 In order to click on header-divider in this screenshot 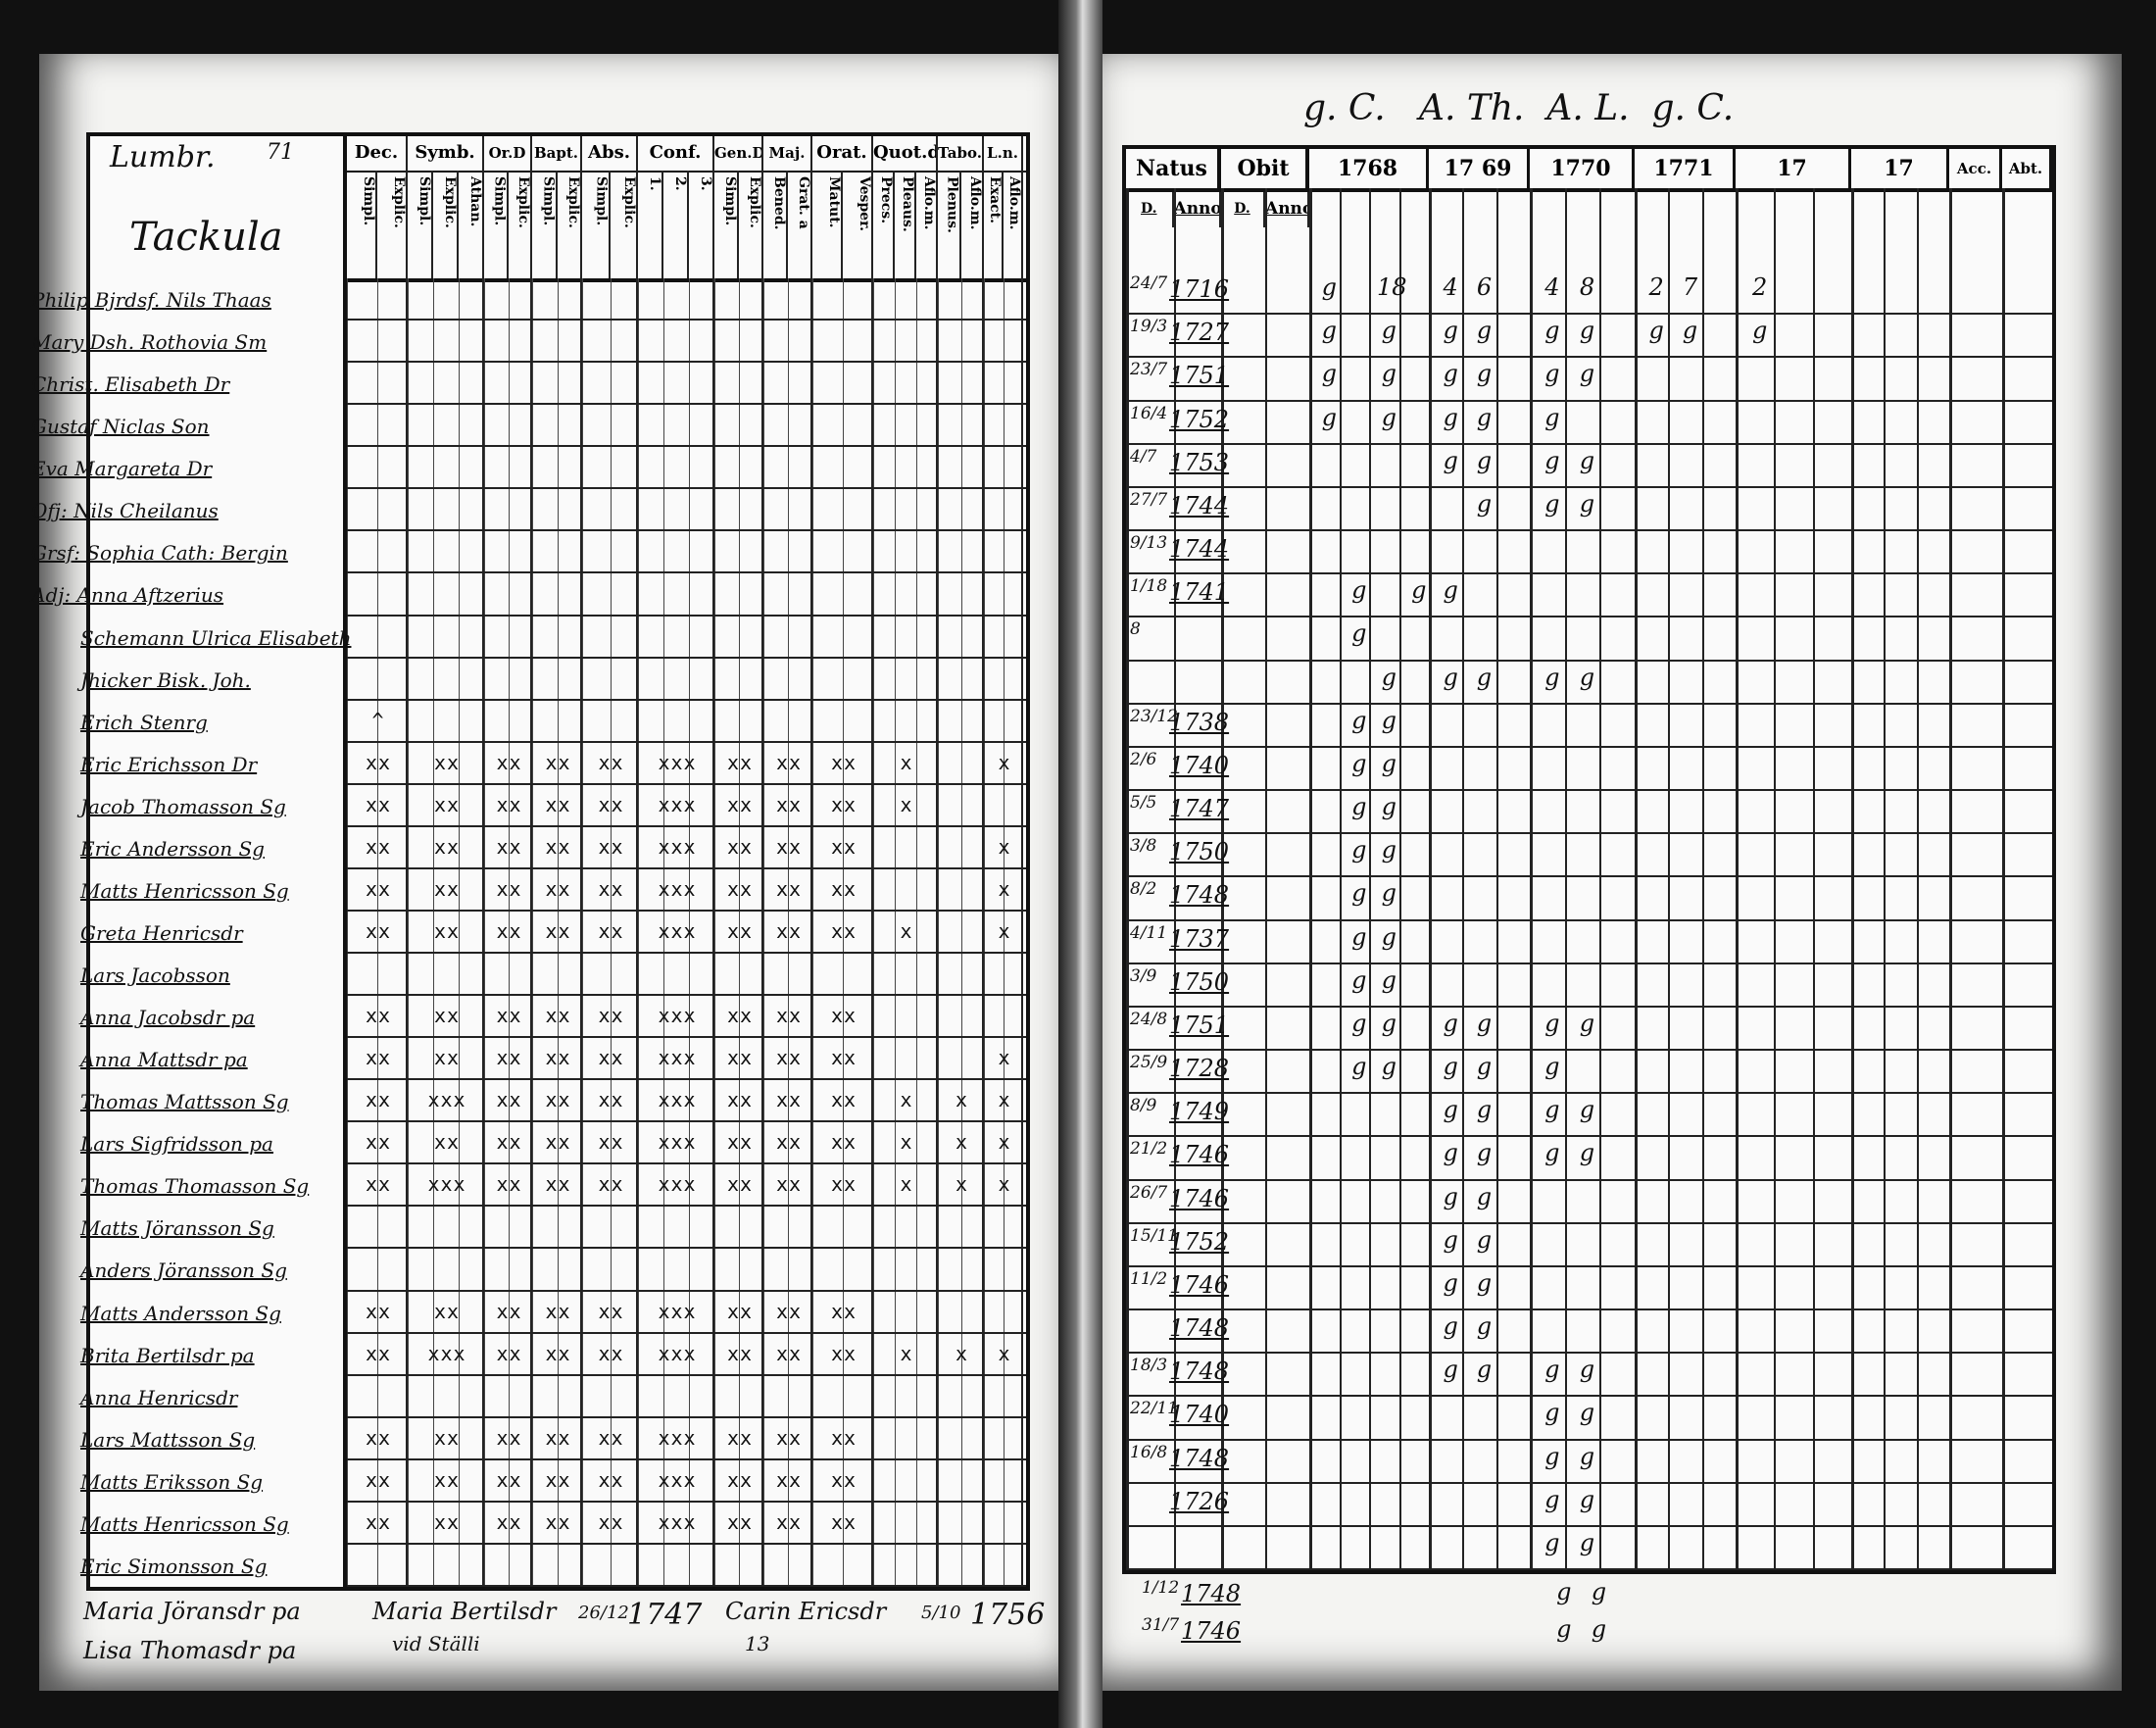, I will do `click(1589, 190)`.